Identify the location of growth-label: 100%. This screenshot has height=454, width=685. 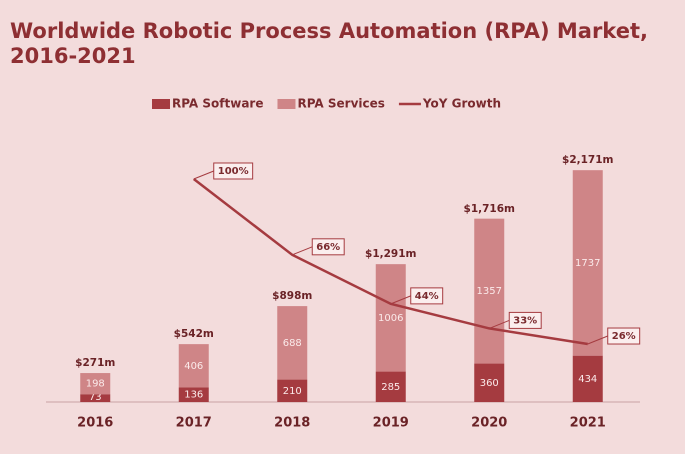
(233, 171).